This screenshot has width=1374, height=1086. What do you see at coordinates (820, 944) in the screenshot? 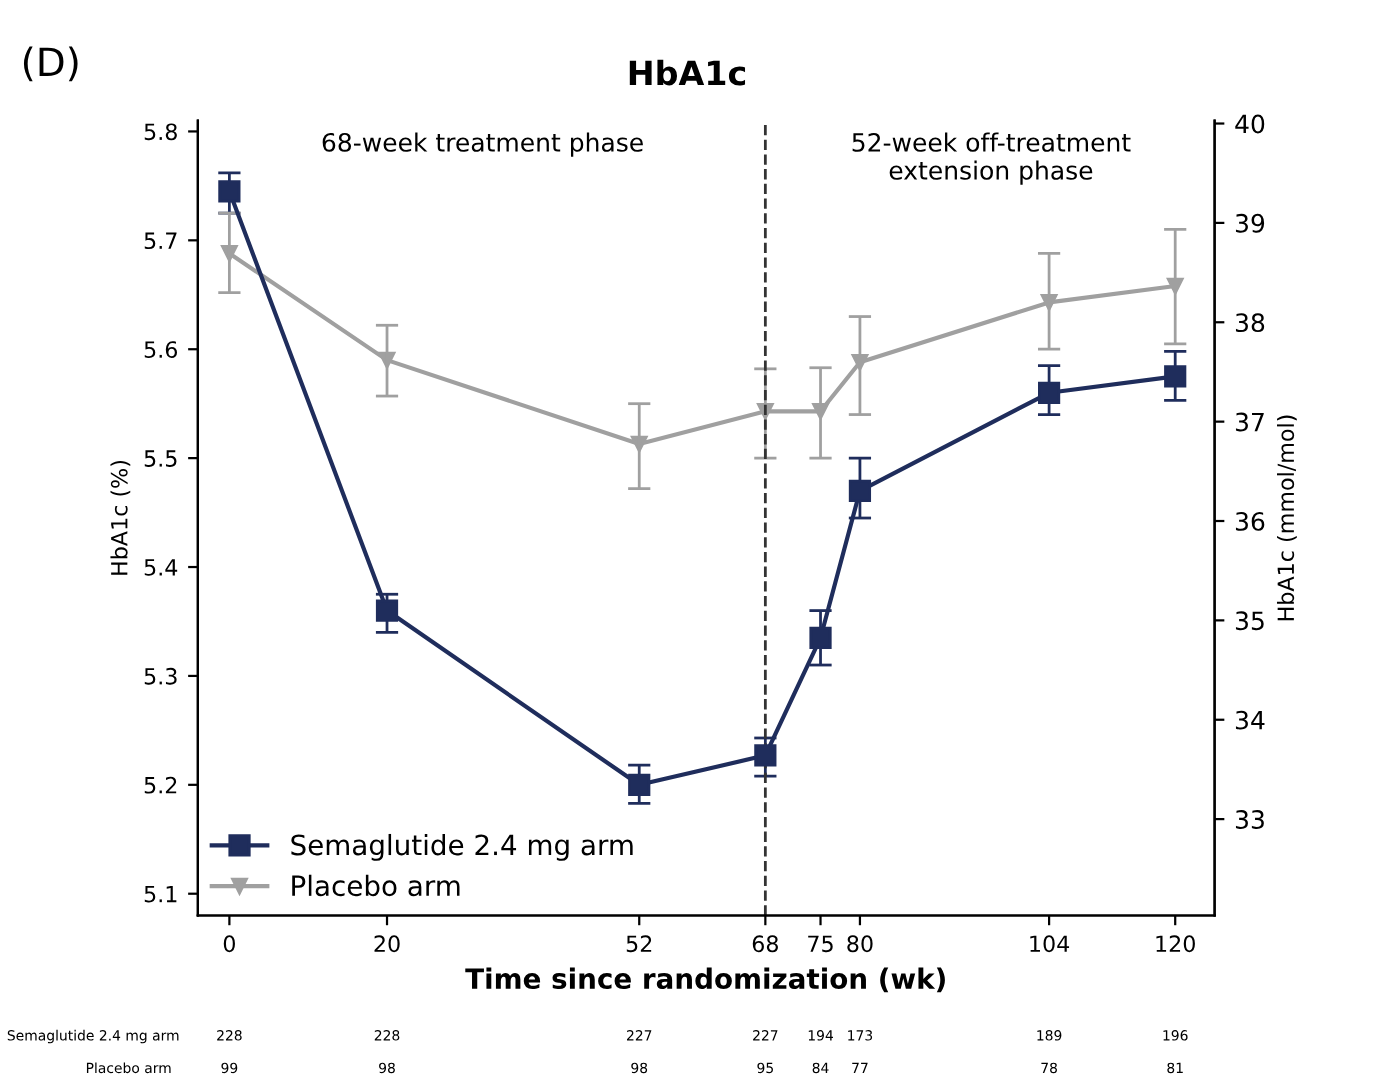
I see `x-tick-label: 75` at bounding box center [820, 944].